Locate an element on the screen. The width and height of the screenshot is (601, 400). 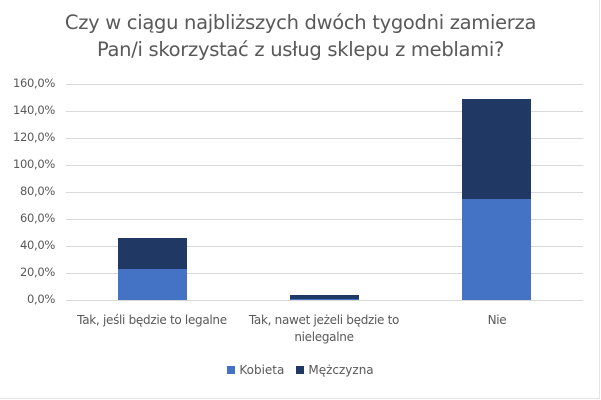
legend-swatch-mezczyzna is located at coordinates (300, 370).